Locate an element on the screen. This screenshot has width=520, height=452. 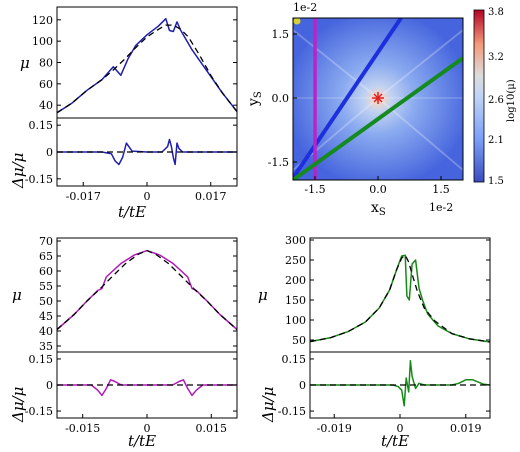
panel1-mag-plot: 120 100 80 60 40 is located at coordinates (135, 64).